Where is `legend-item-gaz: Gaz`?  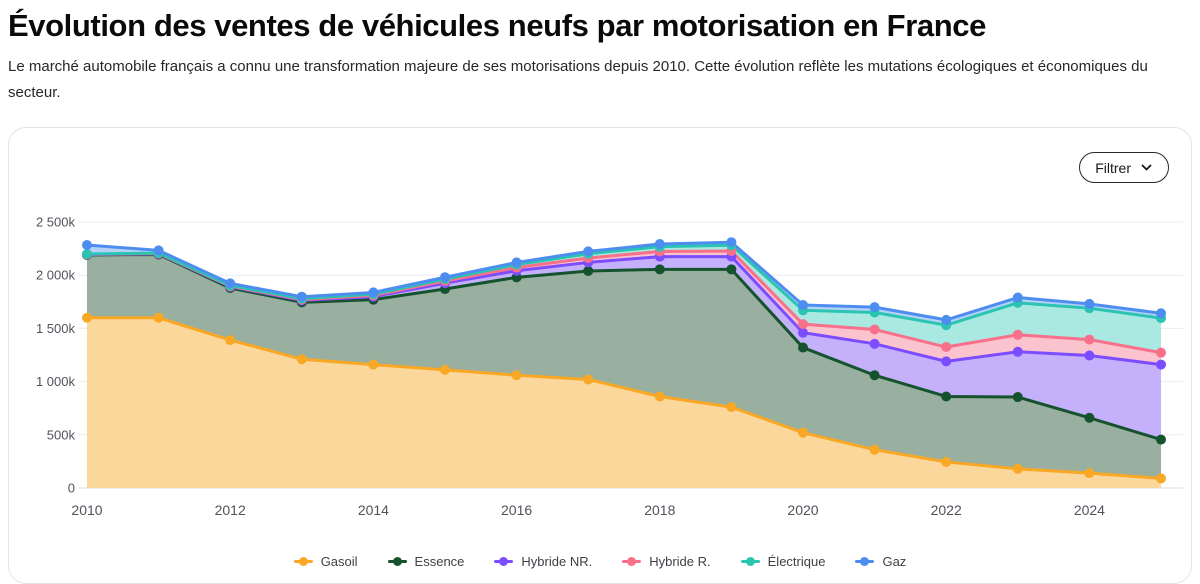
legend-item-gaz: Gaz is located at coordinates (880, 561).